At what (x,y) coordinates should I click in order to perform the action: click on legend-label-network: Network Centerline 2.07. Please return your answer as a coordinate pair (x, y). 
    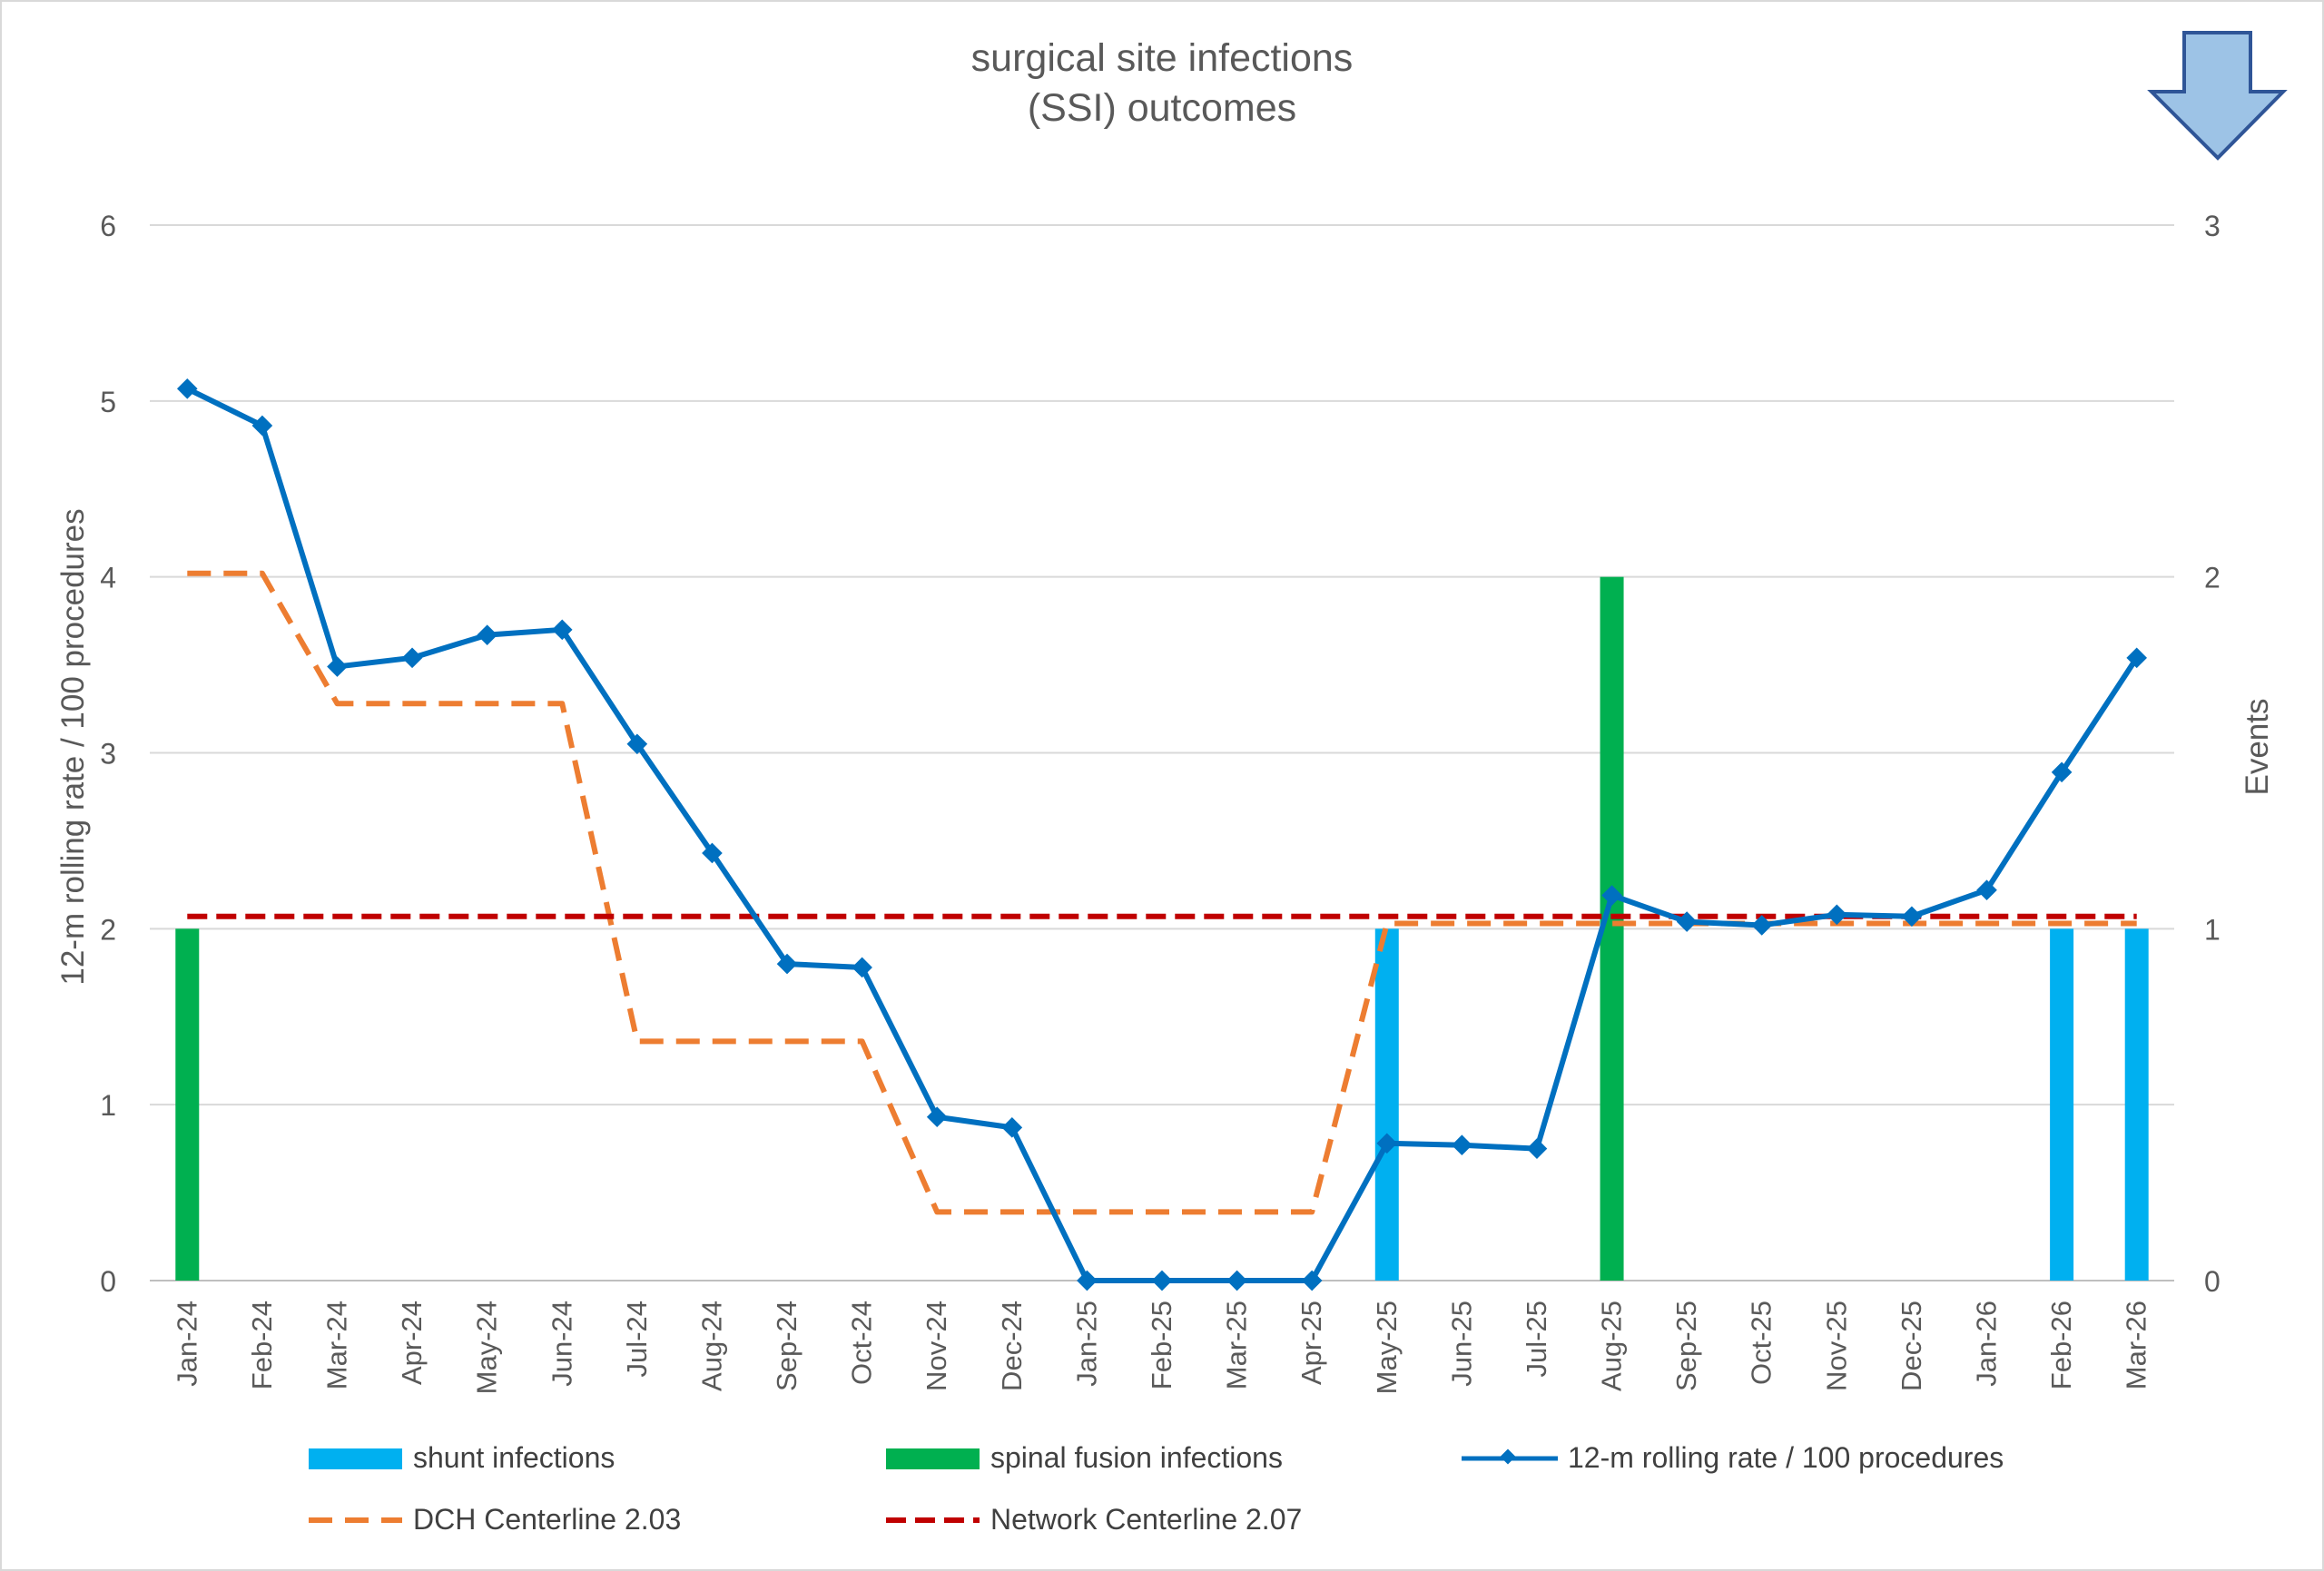
    Looking at the image, I should click on (1146, 1519).